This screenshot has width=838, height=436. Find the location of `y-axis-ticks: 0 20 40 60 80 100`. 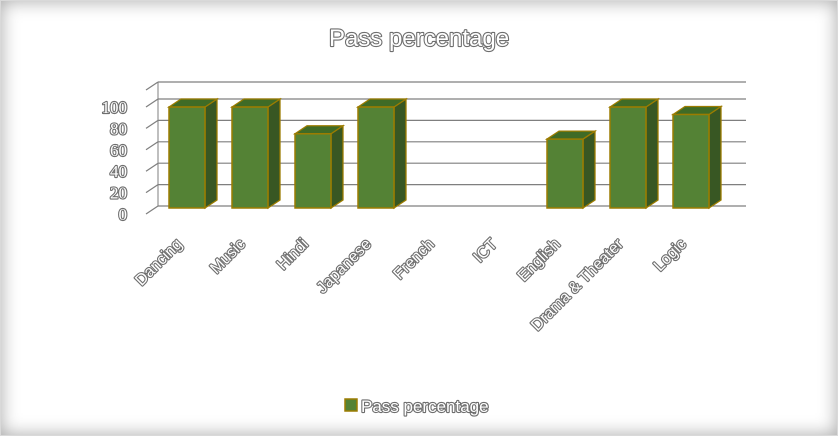

y-axis-ticks: 0 20 40 60 80 100 is located at coordinates (114, 161).